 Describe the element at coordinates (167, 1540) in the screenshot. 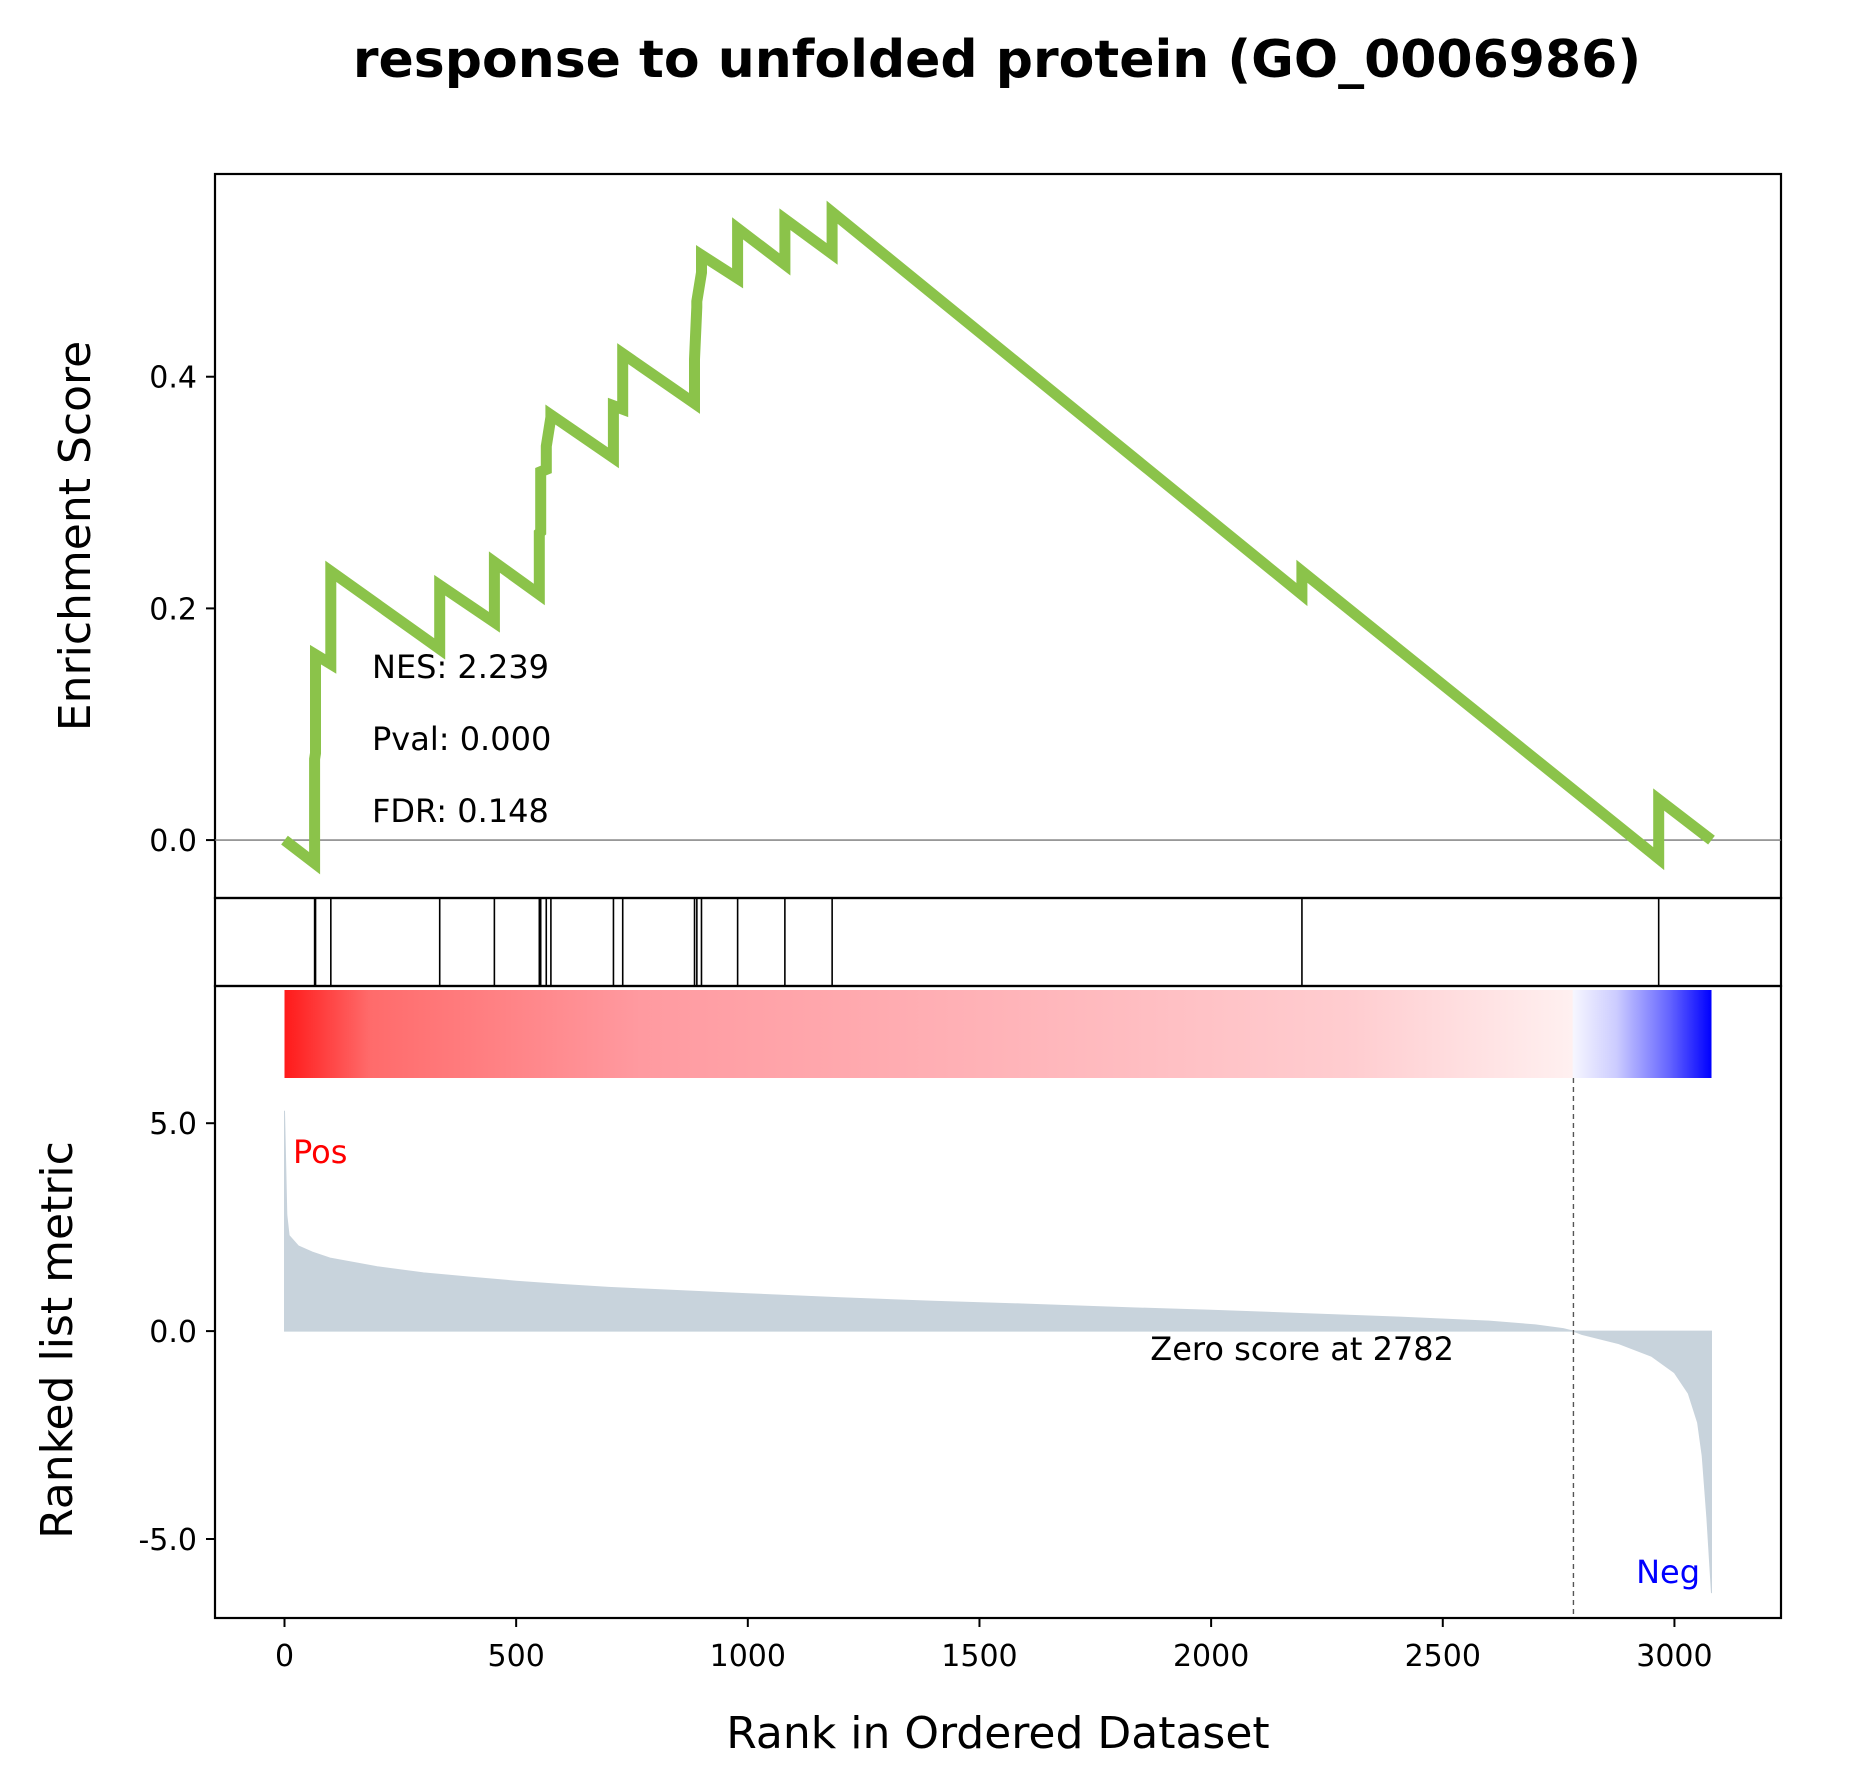

I see `ranked-ytick-label: -5.0` at that location.